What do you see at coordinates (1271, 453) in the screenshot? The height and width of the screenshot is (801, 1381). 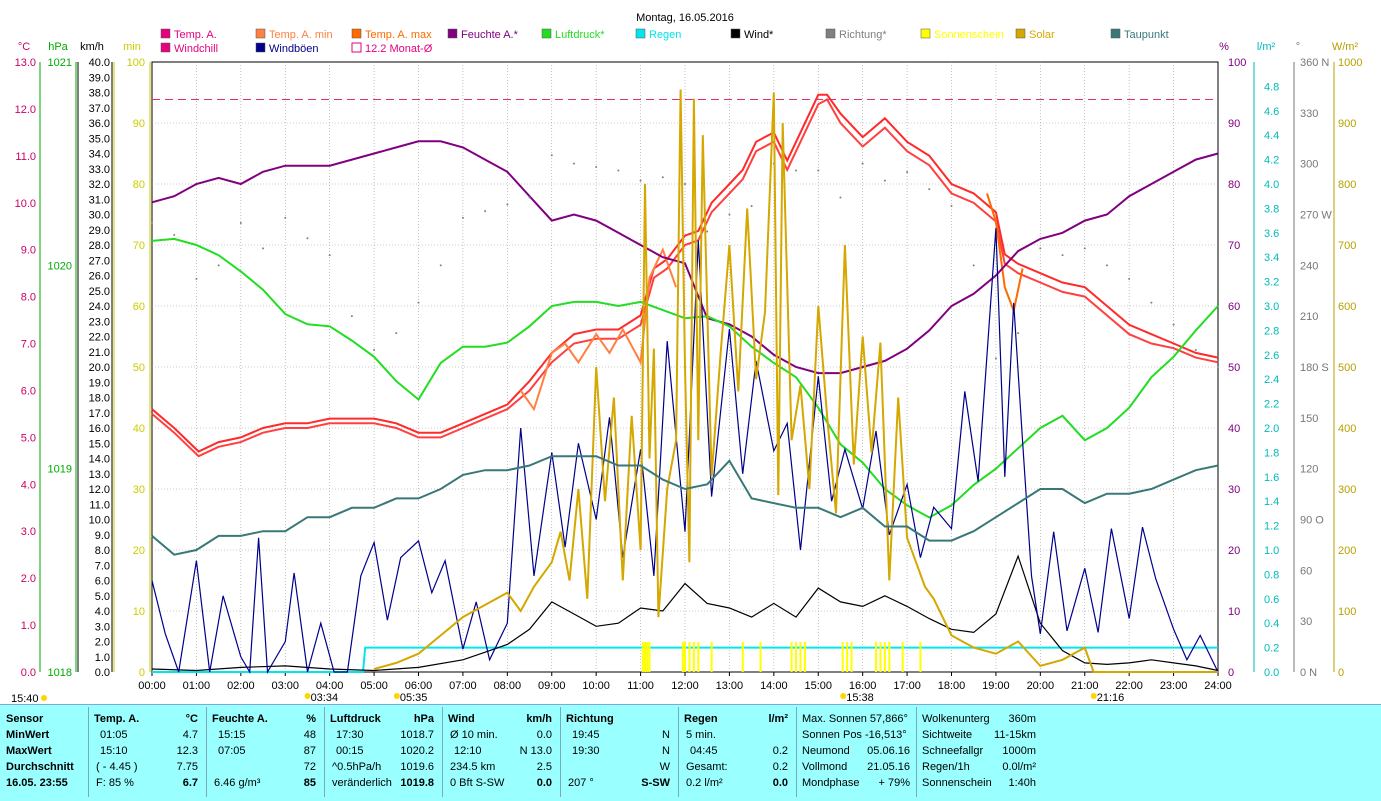 I see `axis-tick-lm2: 1.8` at bounding box center [1271, 453].